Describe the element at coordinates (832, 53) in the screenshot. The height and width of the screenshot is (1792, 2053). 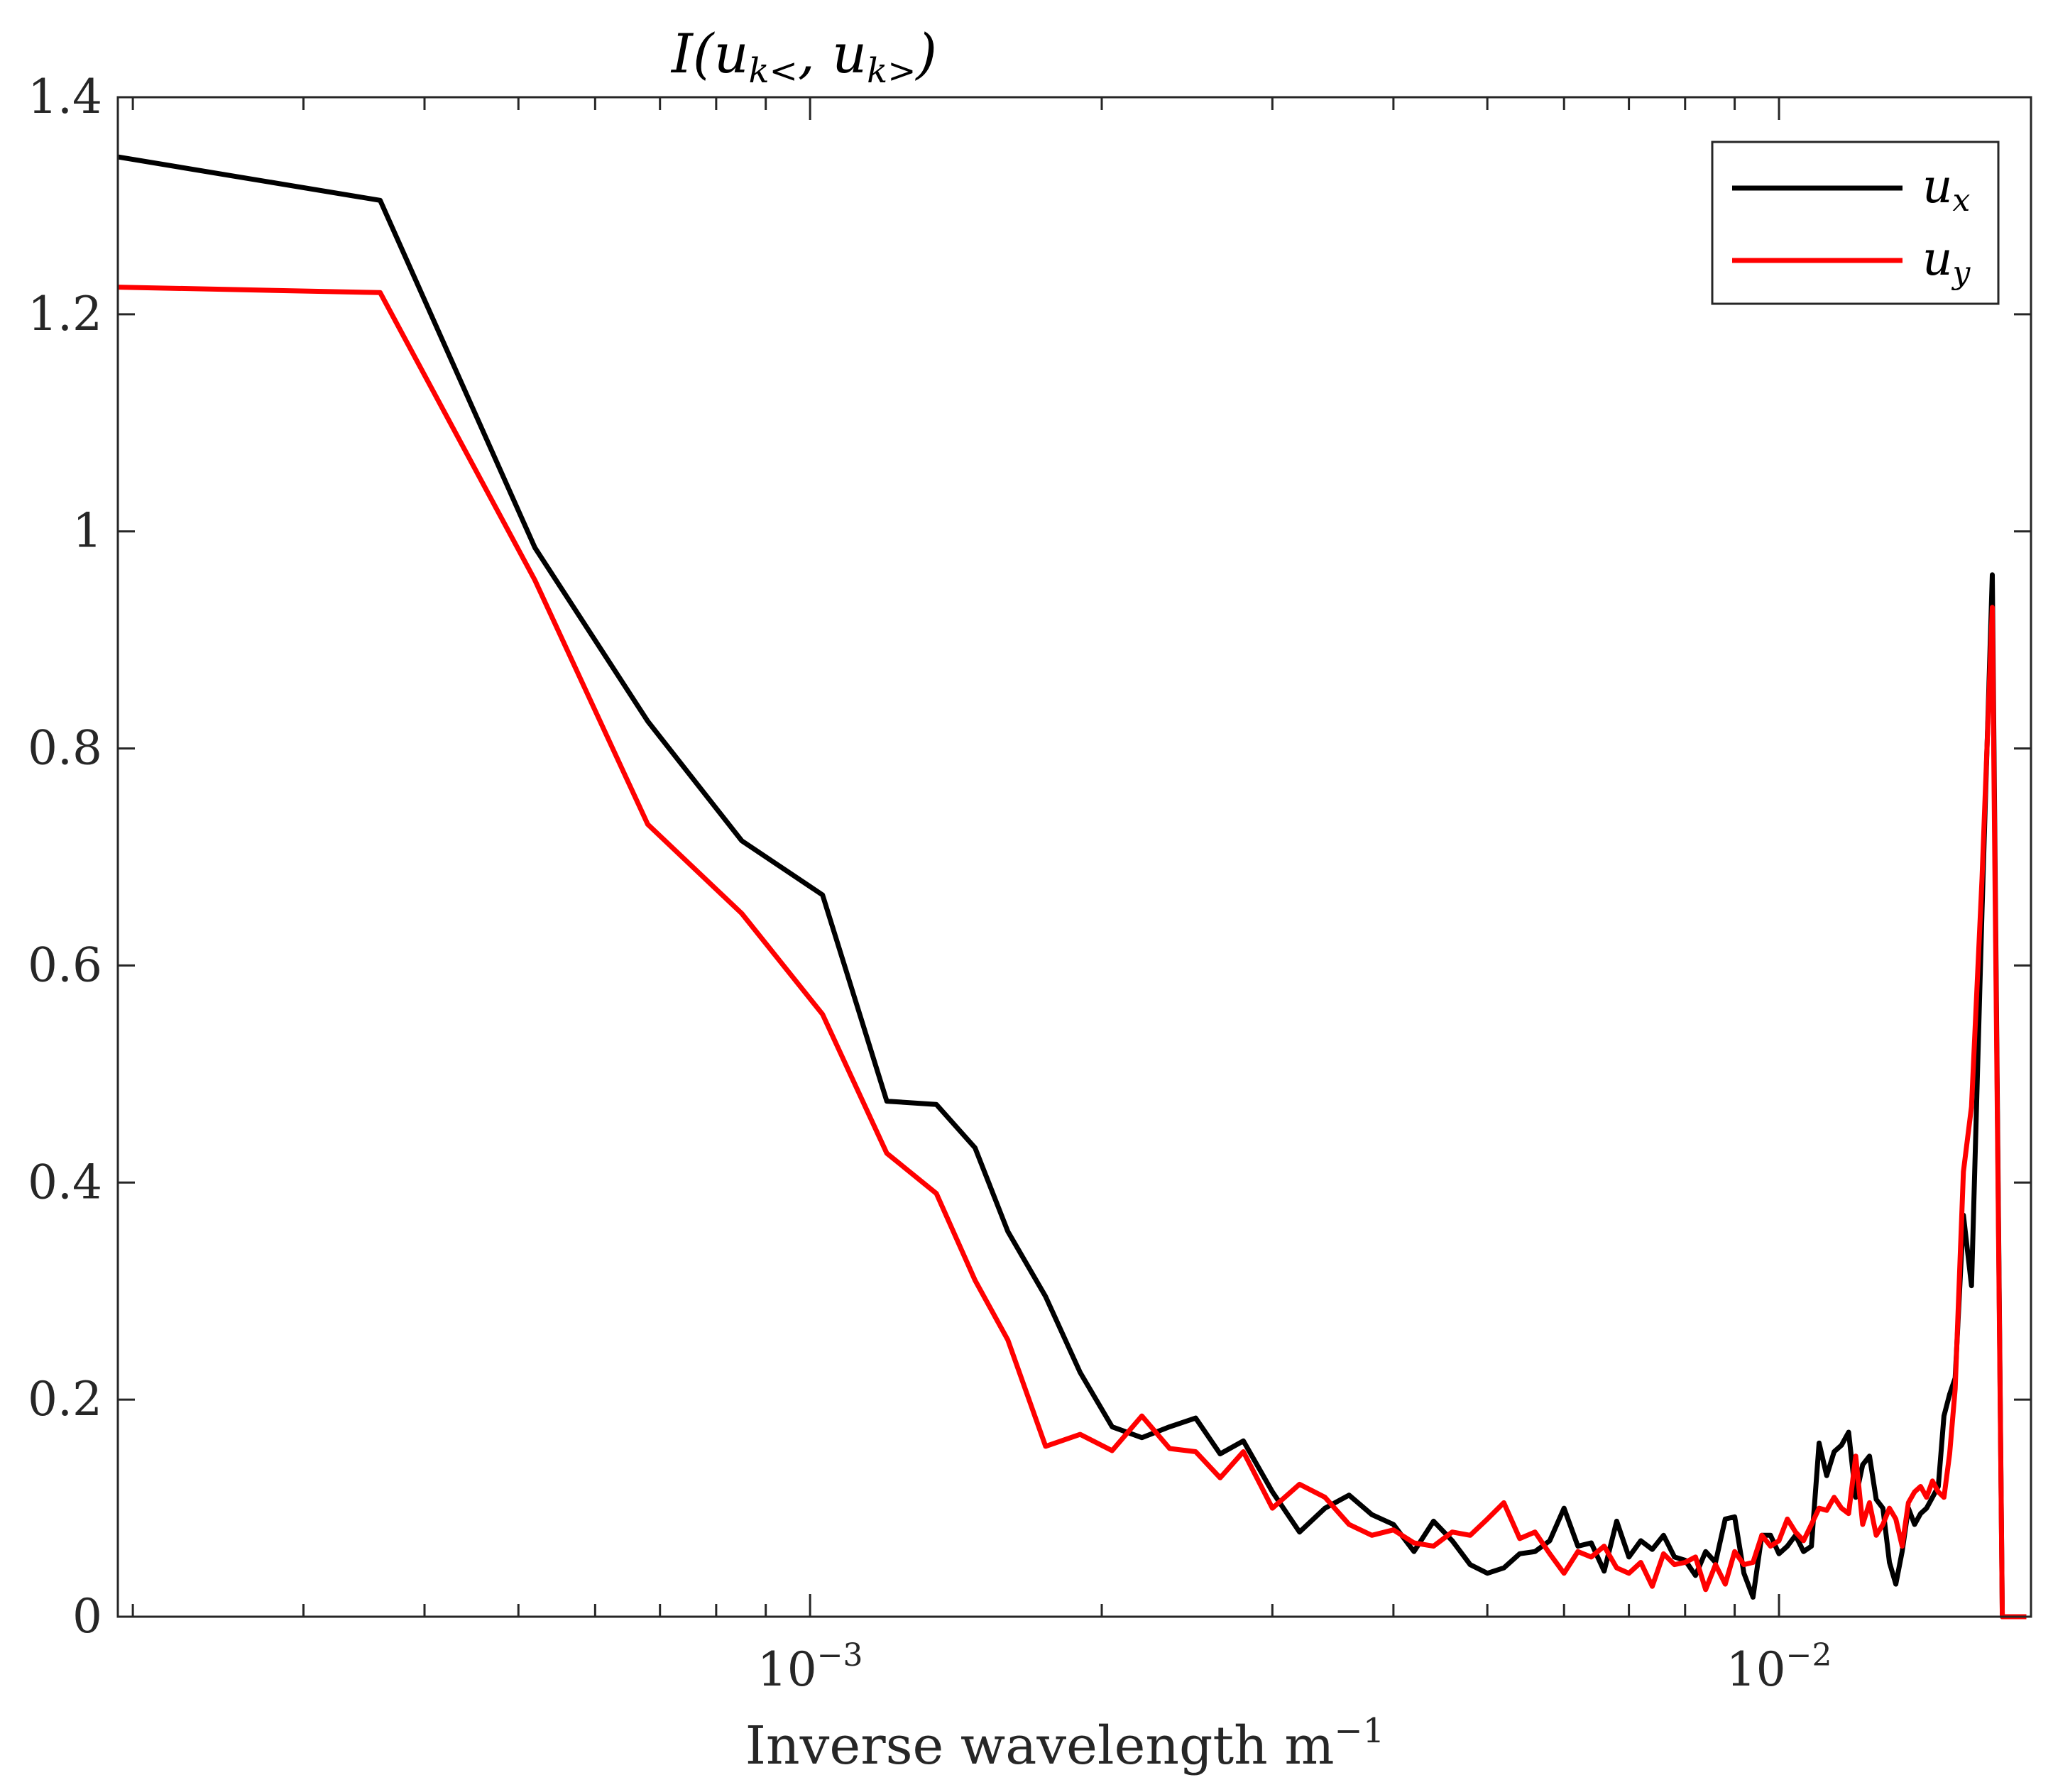
I see `chart-title-mid: , u` at that location.